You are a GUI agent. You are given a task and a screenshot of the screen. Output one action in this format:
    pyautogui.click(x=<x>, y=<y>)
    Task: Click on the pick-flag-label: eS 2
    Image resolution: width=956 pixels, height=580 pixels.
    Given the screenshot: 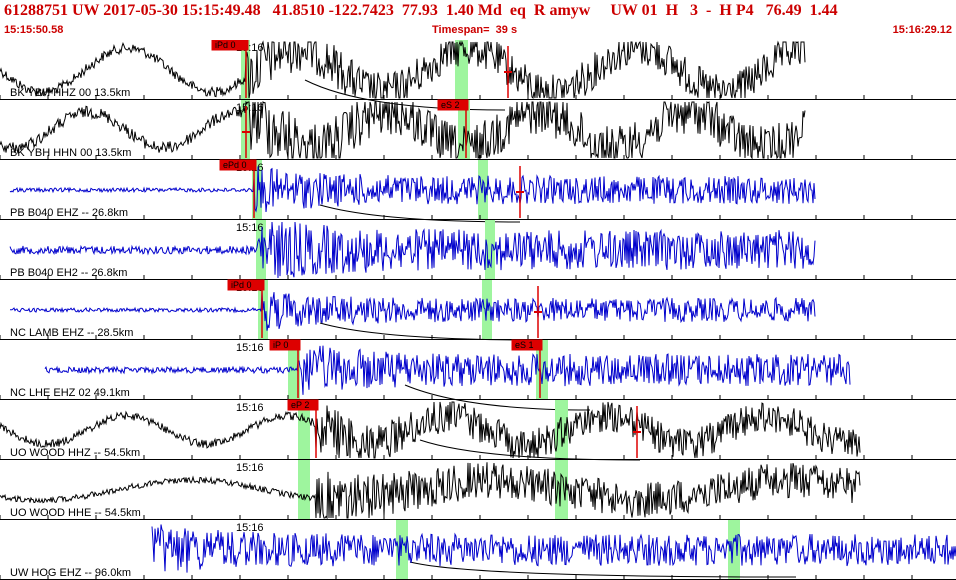 What is the action you would take?
    pyautogui.click(x=450, y=105)
    